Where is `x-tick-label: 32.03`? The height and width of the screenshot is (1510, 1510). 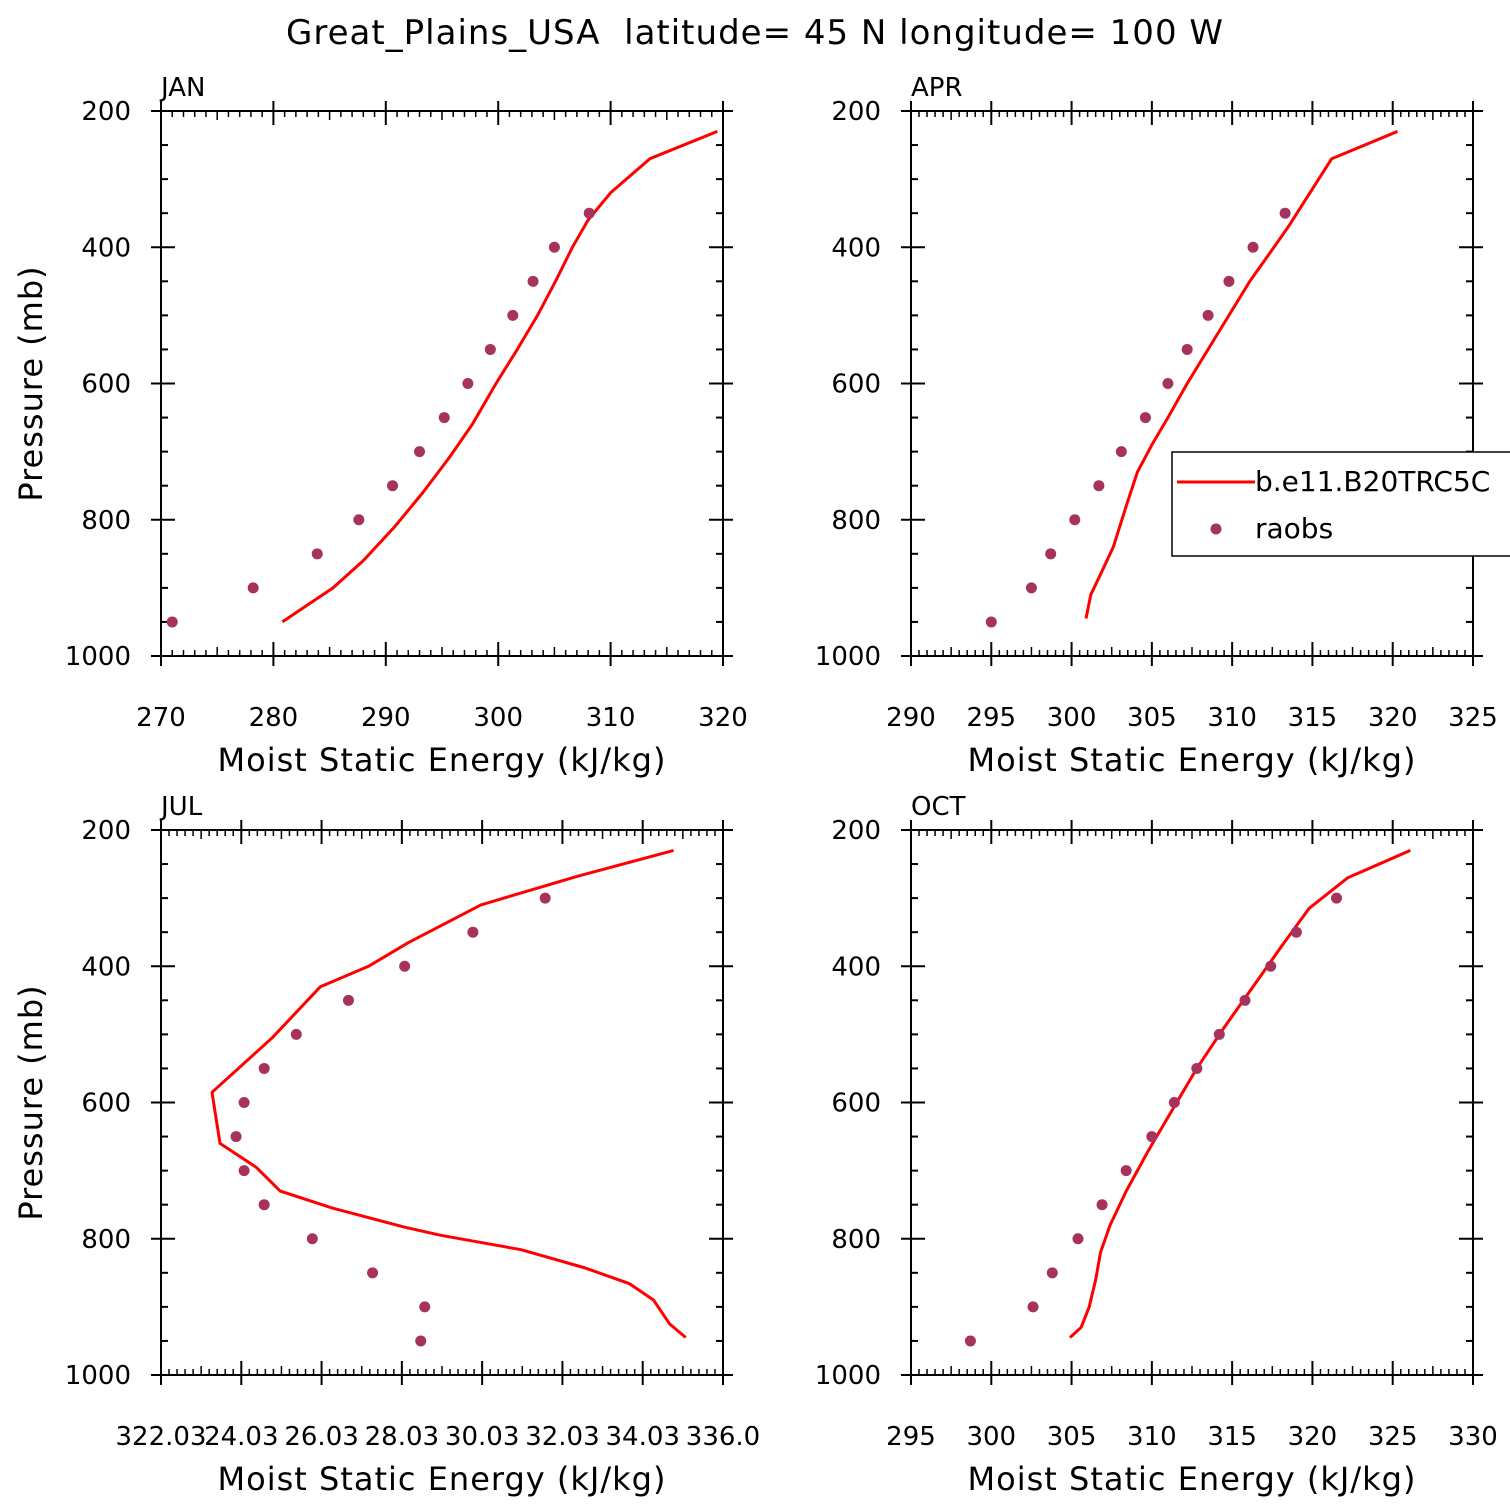 x-tick-label: 32.03 is located at coordinates (562, 1437).